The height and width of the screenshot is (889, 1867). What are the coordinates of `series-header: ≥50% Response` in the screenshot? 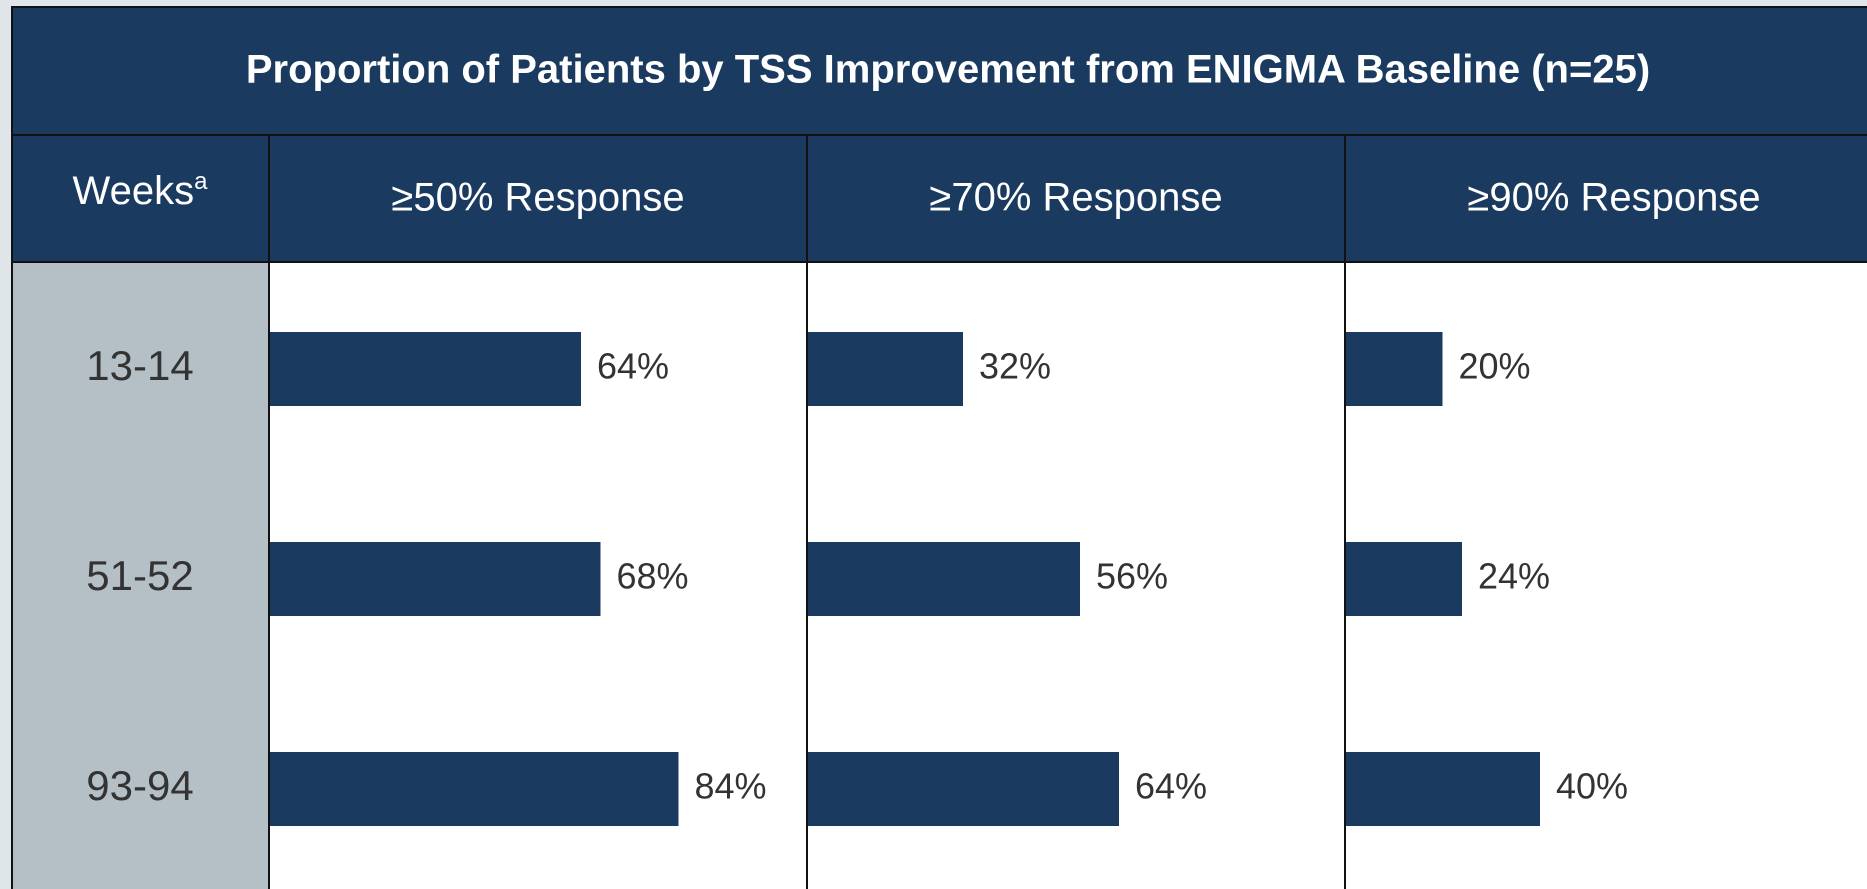 It's located at (537, 198).